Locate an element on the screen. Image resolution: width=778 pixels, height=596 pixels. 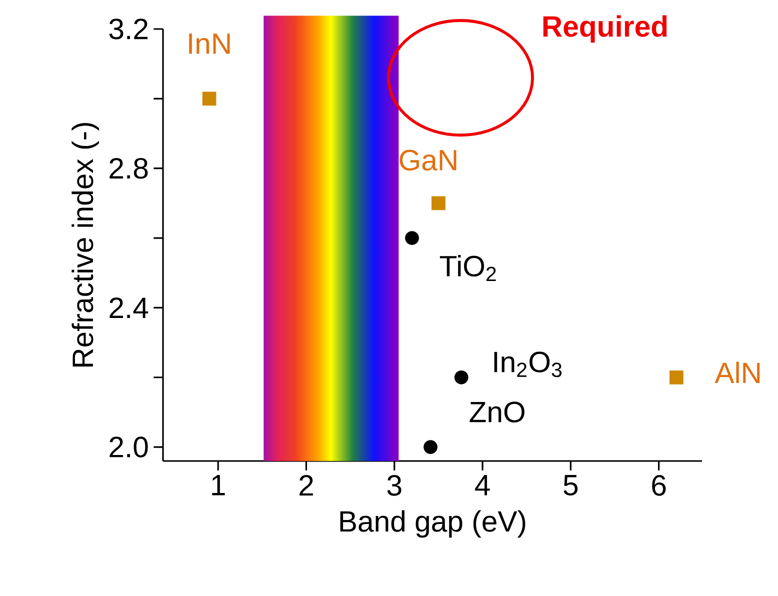
x-tick-label: 5 is located at coordinates (571, 485).